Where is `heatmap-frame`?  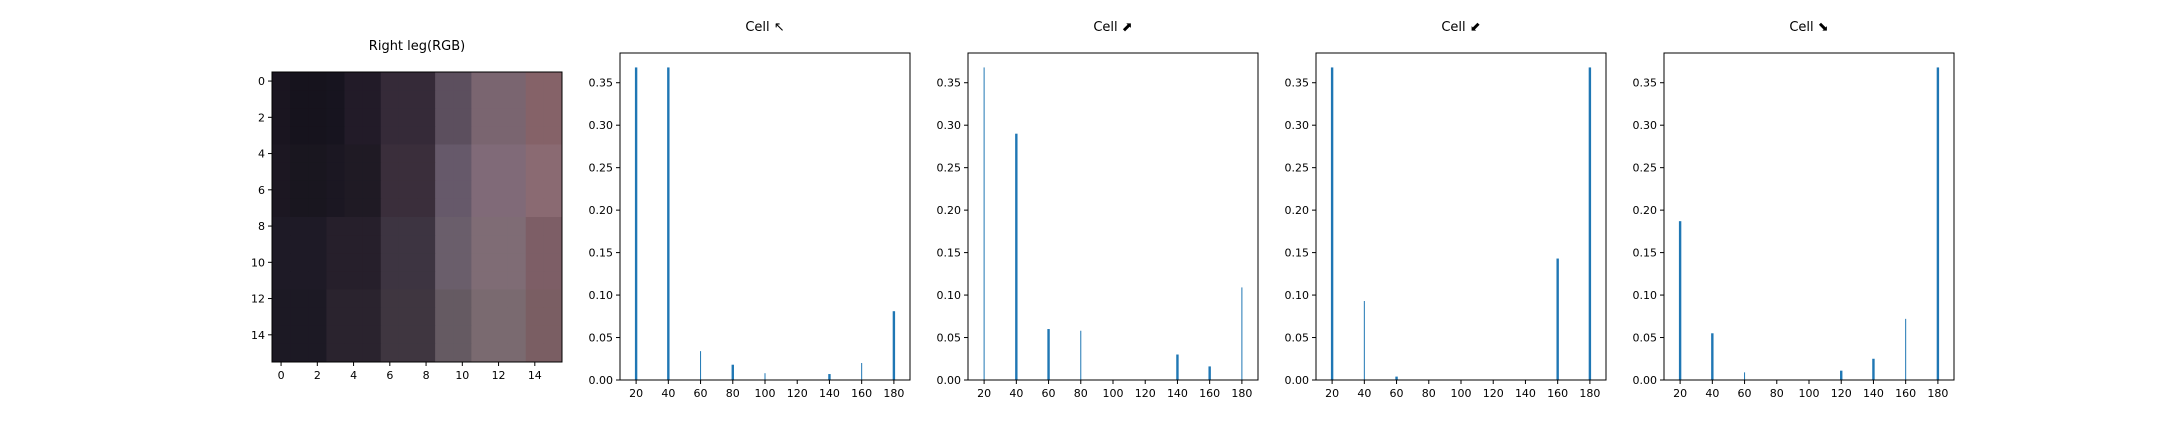 heatmap-frame is located at coordinates (417, 217).